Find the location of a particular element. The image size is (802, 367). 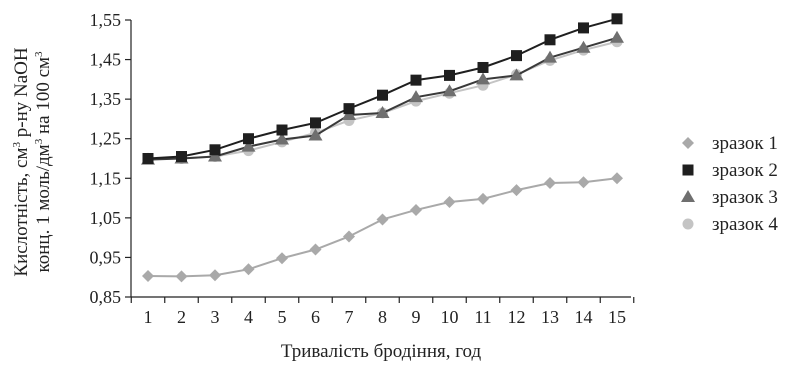

legend-item: зразок 2 is located at coordinates (730, 170).